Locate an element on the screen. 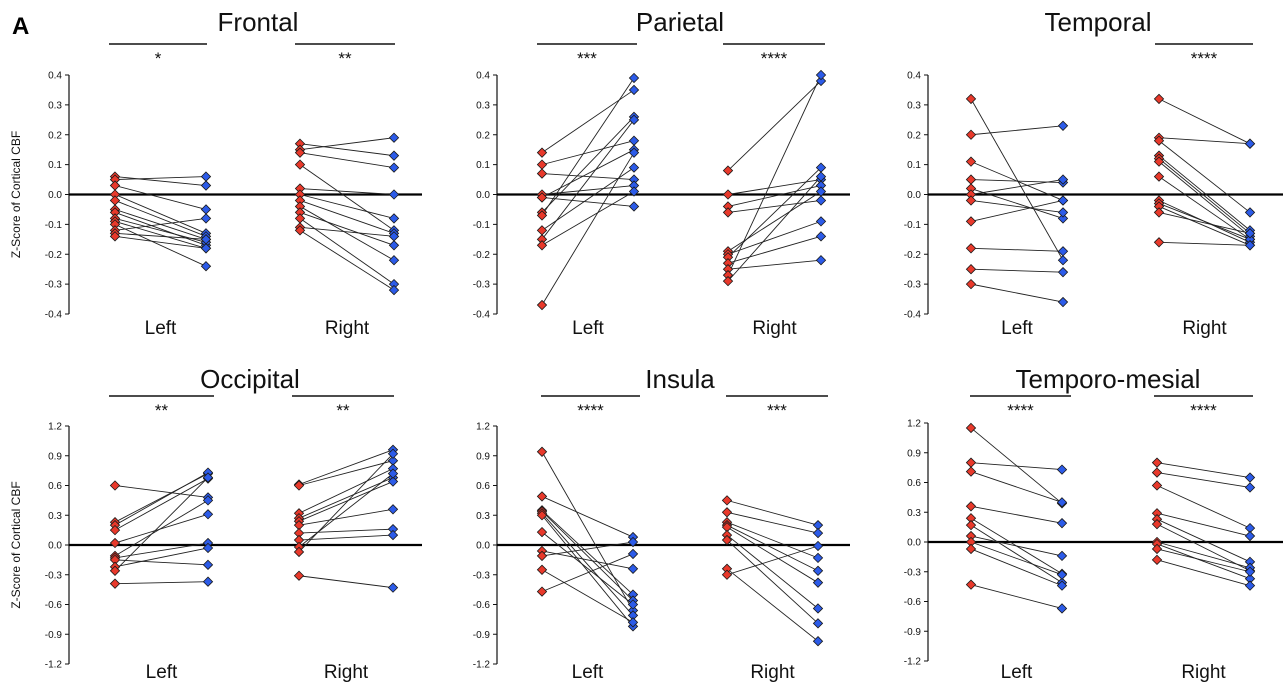 Image resolution: width=1288 pixels, height=691 pixels. y-tick-label: -0.9 is located at coordinates (913, 632).